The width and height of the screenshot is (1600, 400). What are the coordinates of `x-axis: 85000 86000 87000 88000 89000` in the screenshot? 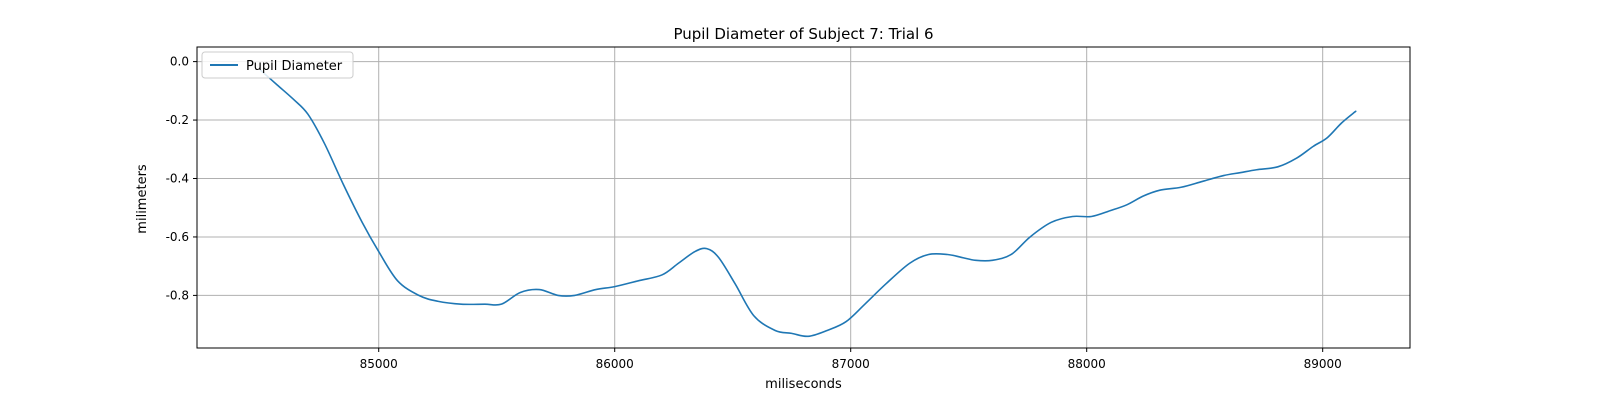 It's located at (851, 359).